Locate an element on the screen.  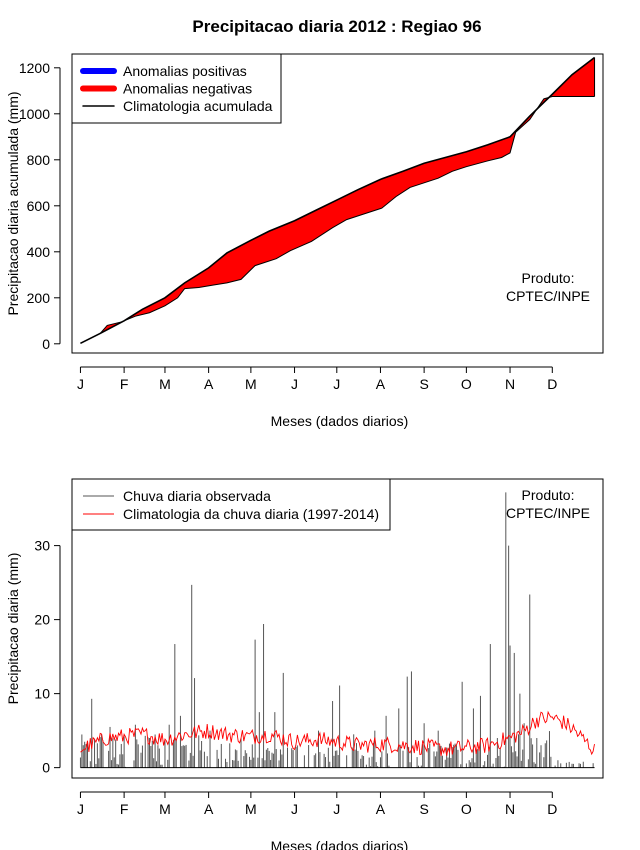
y-tick-label: 800 is located at coordinates (39, 160).